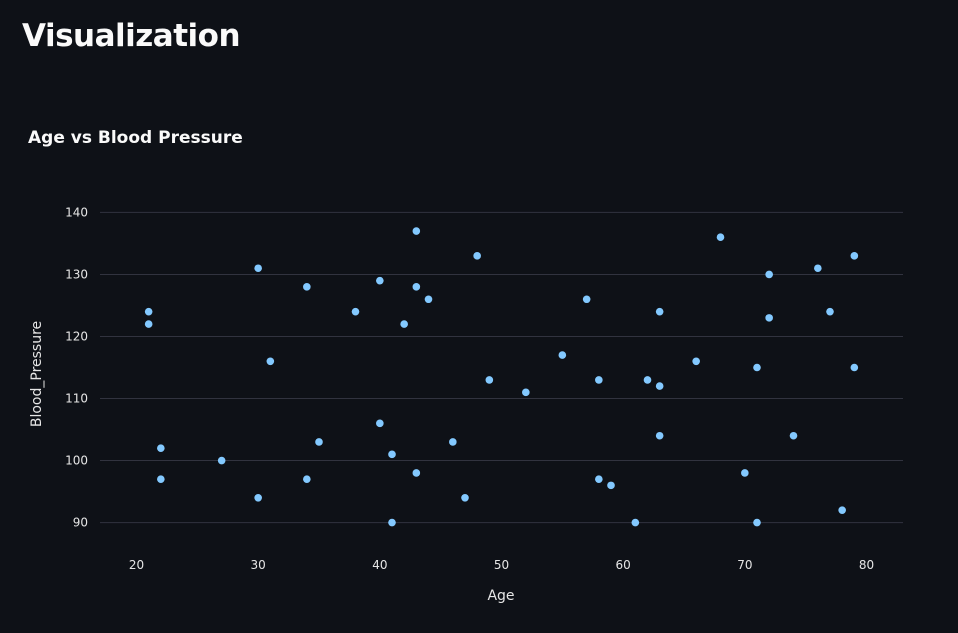 The height and width of the screenshot is (633, 958). Describe the element at coordinates (76, 399) in the screenshot. I see `y-tick-label: 110` at that location.